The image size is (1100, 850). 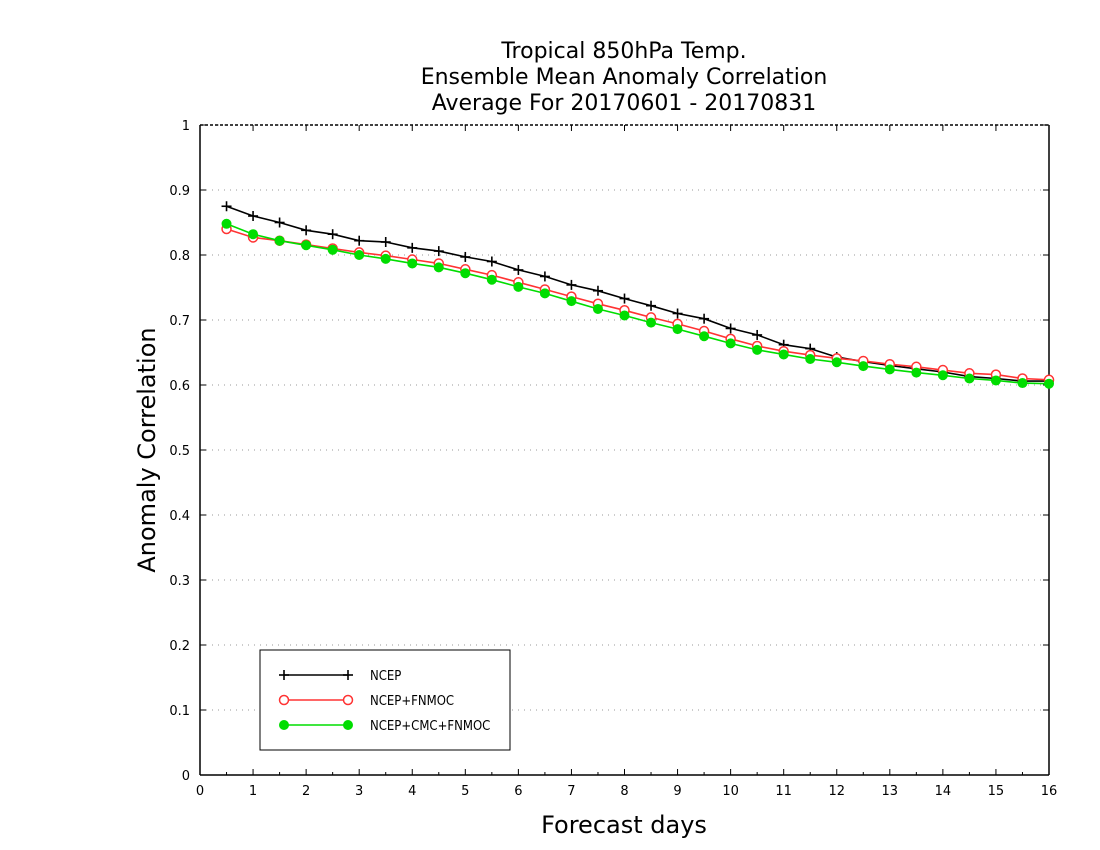 I want to click on x-tick-label: 14, so click(x=943, y=791).